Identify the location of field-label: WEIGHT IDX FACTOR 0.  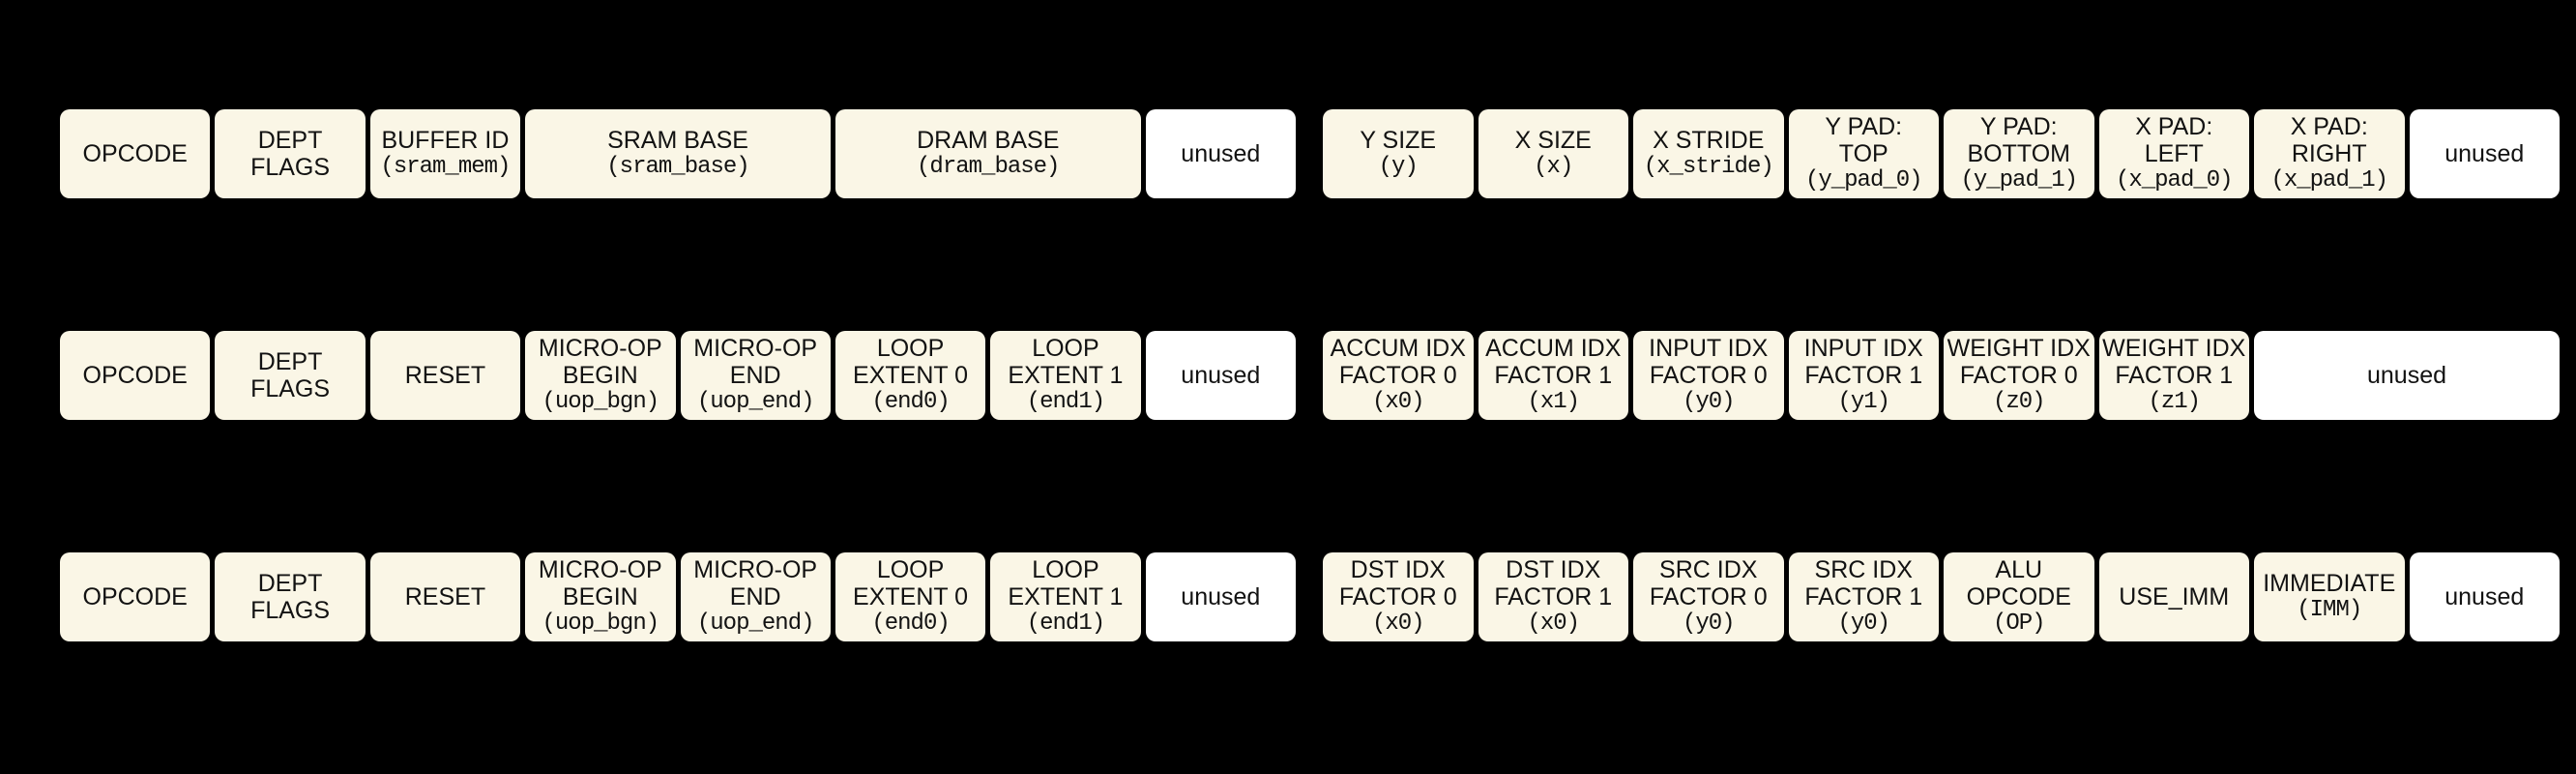
(2019, 362).